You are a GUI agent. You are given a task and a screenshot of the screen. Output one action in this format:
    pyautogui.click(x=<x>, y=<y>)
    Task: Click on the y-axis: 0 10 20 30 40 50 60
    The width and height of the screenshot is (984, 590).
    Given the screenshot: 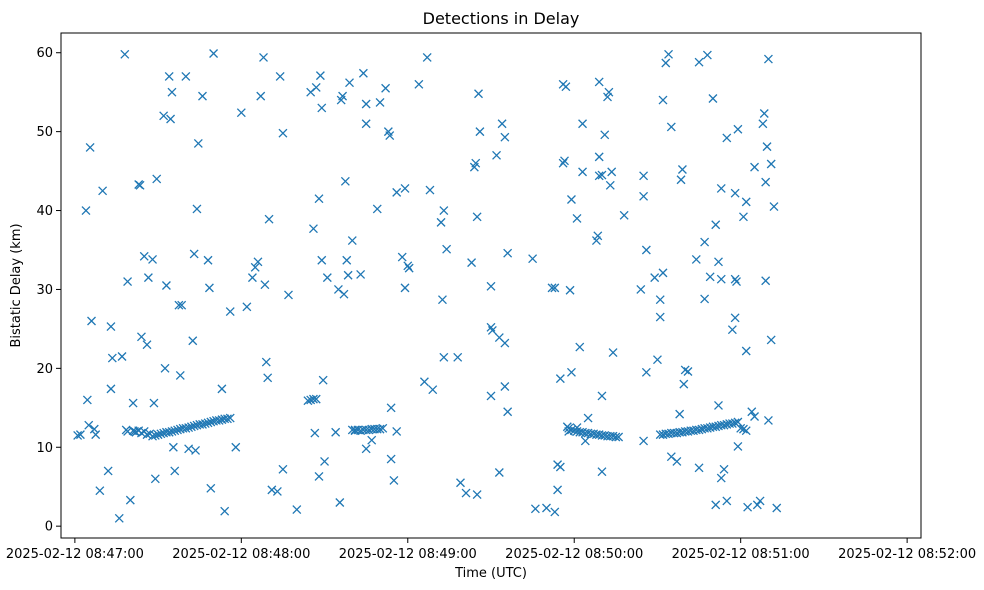 What is the action you would take?
    pyautogui.click(x=48, y=290)
    